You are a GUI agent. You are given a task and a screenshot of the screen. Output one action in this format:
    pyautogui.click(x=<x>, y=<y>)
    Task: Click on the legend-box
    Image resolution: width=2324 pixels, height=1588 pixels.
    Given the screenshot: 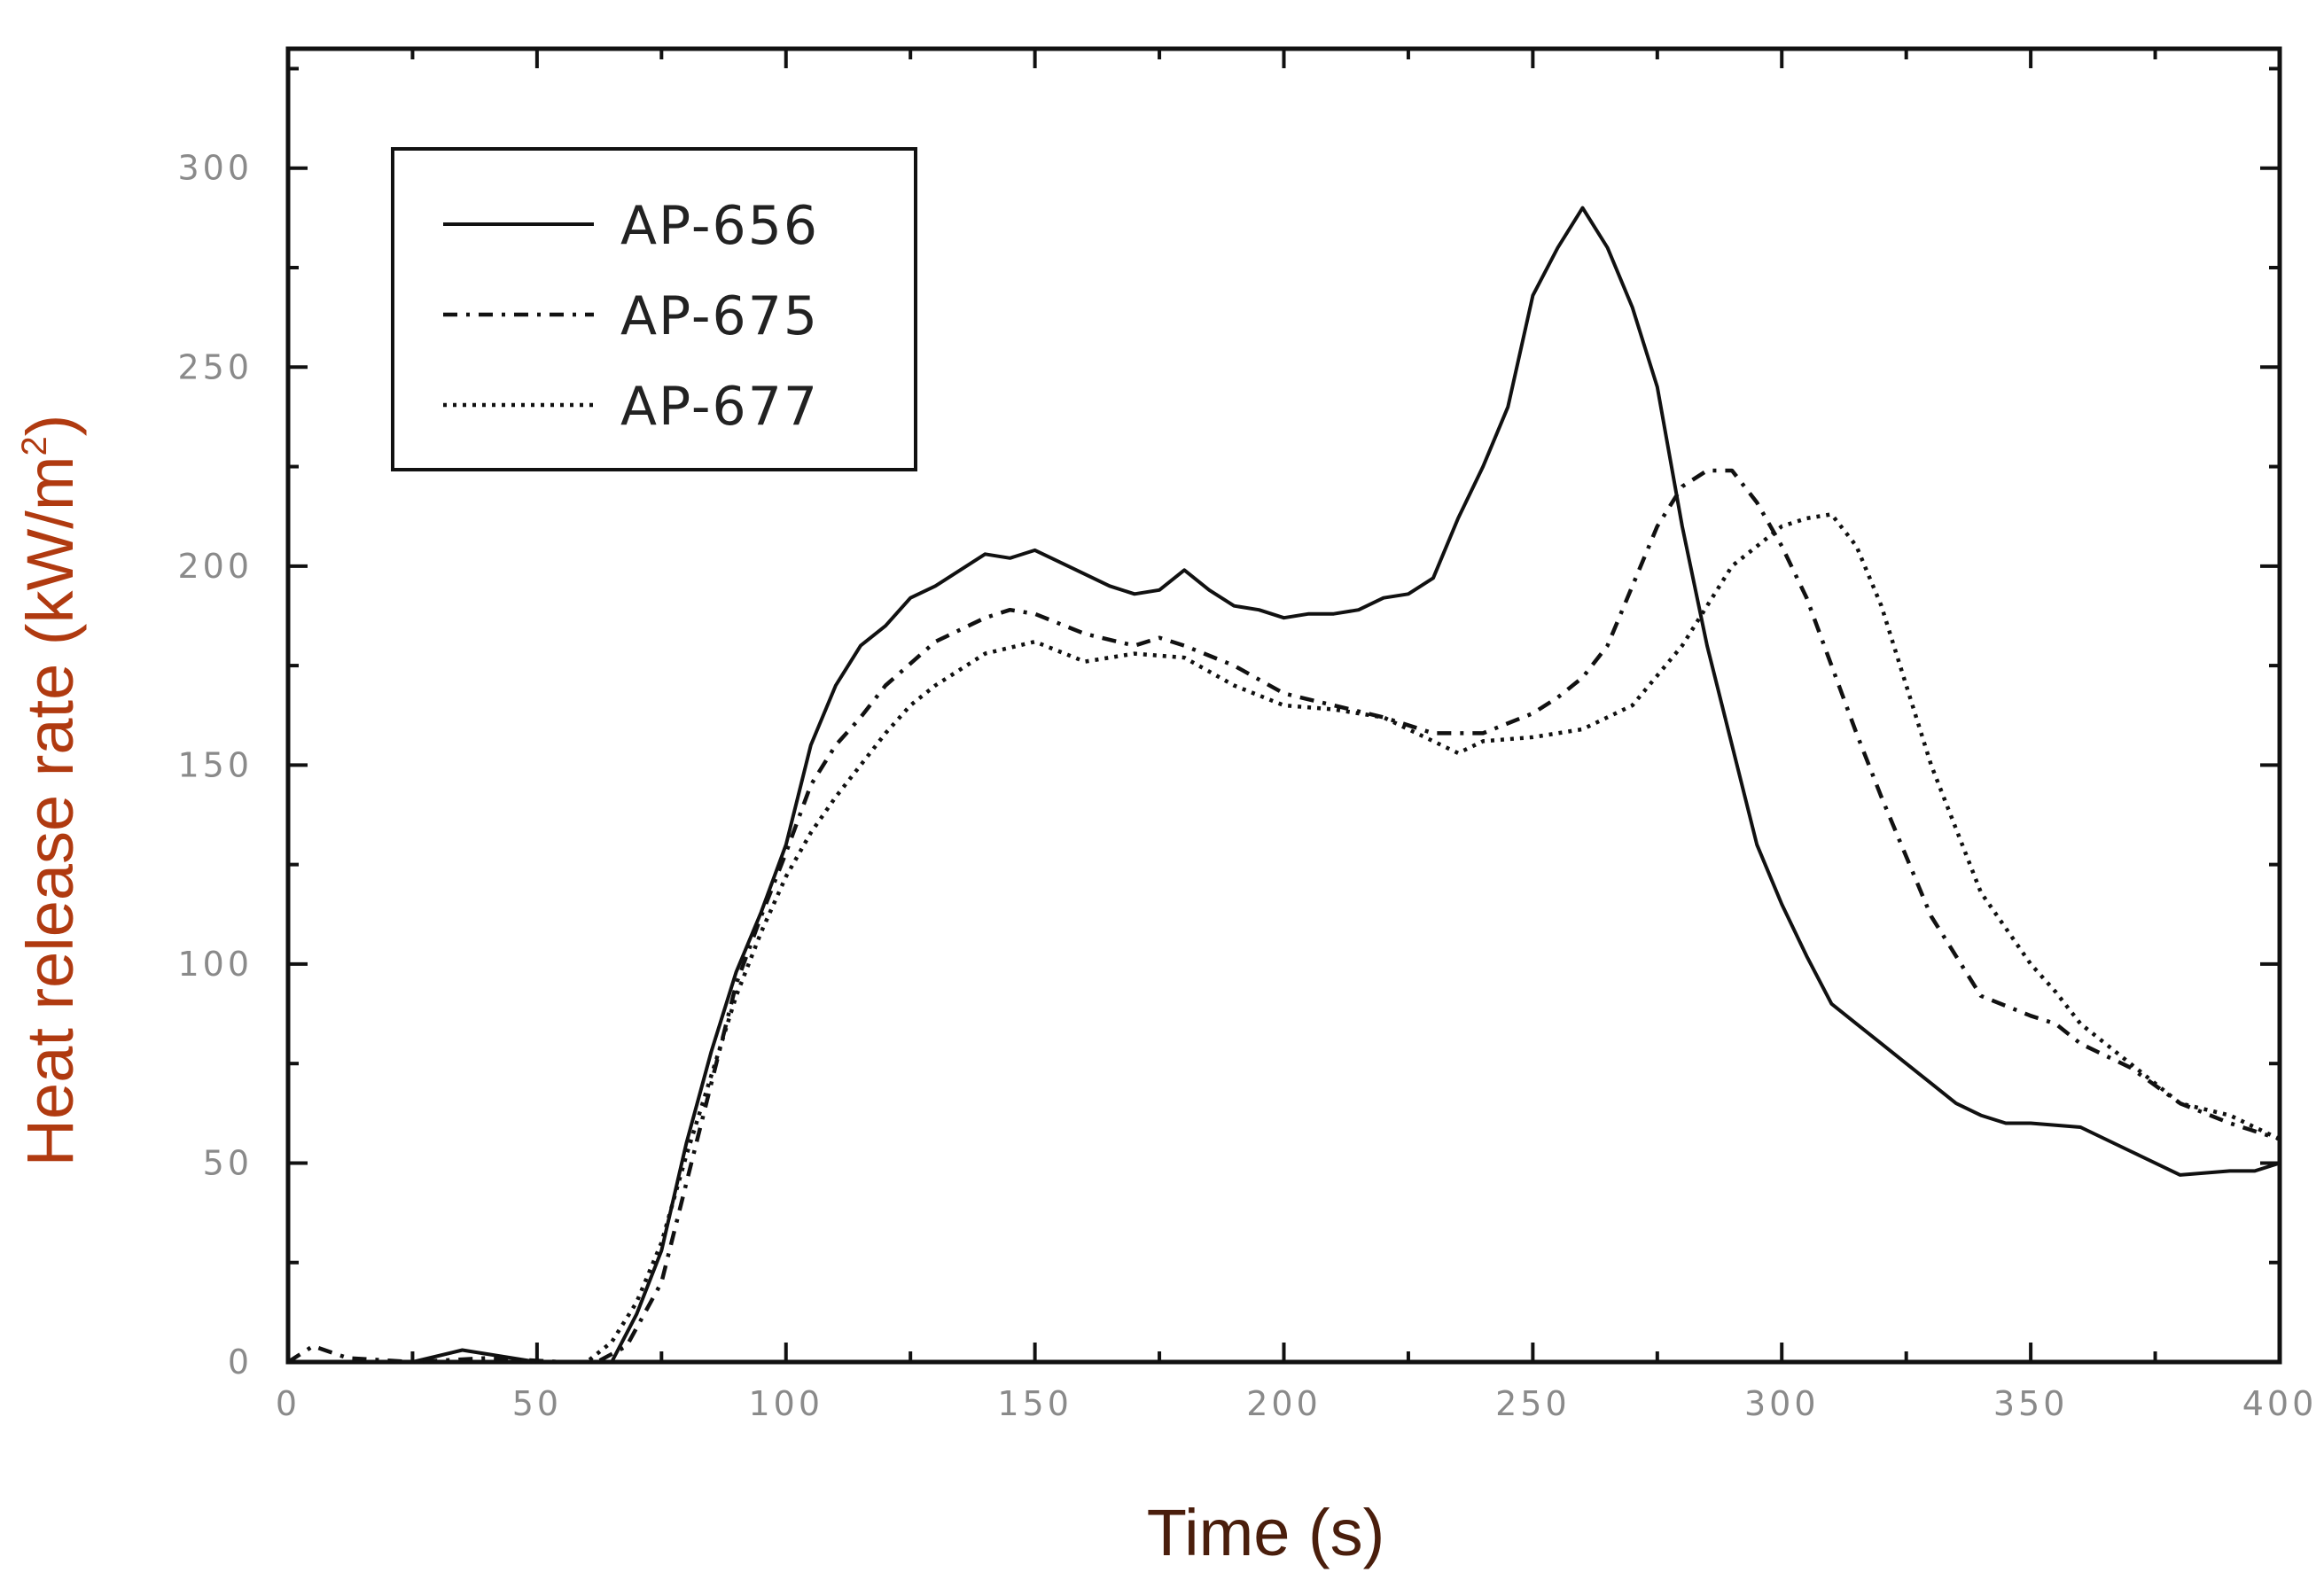 What is the action you would take?
    pyautogui.click(x=654, y=309)
    